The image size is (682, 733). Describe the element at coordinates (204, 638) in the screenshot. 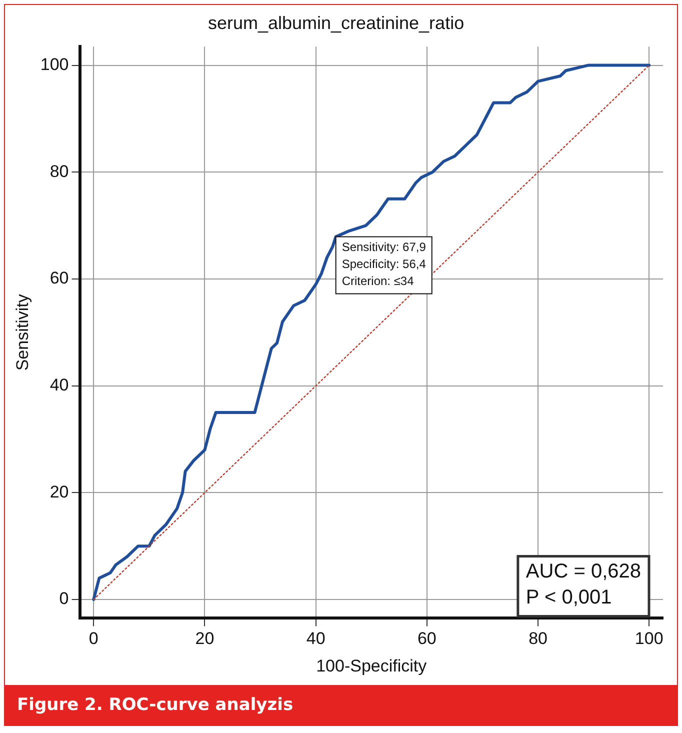

I see `x-tick-label: 20` at that location.